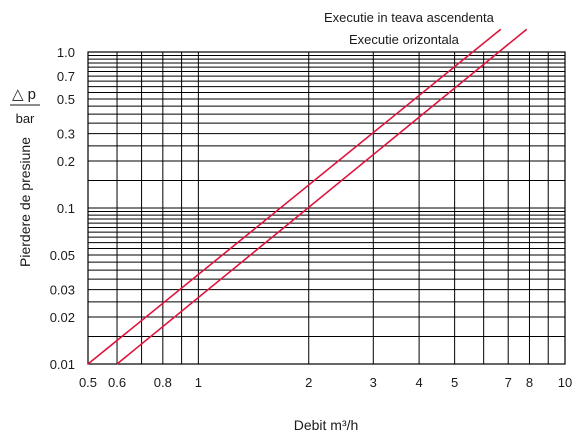 The height and width of the screenshot is (437, 575). Describe the element at coordinates (66, 76) in the screenshot. I see `y-tick-label: 0.7` at that location.